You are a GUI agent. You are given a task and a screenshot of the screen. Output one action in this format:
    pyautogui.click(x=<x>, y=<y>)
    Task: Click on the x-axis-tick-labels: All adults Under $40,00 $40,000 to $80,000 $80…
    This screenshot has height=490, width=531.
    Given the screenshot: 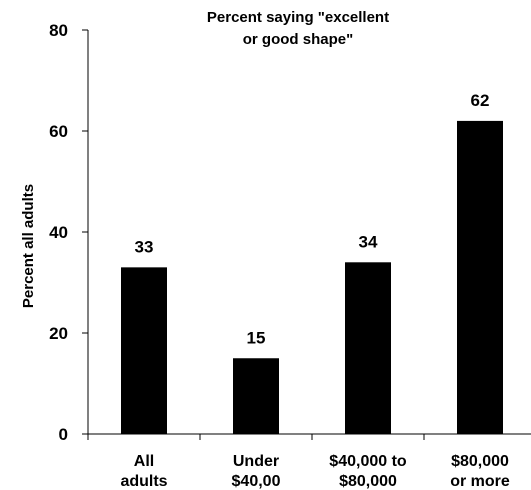 What is the action you would take?
    pyautogui.click(x=314, y=471)
    